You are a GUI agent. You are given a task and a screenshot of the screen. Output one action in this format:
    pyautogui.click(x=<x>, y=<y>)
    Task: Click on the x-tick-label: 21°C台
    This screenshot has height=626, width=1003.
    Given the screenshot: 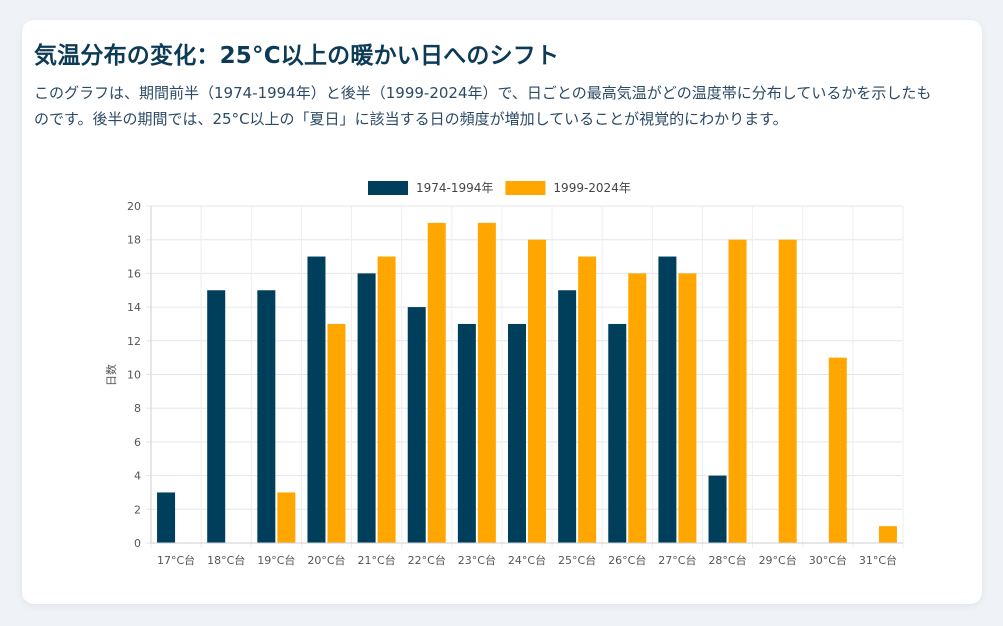 What is the action you would take?
    pyautogui.click(x=377, y=560)
    